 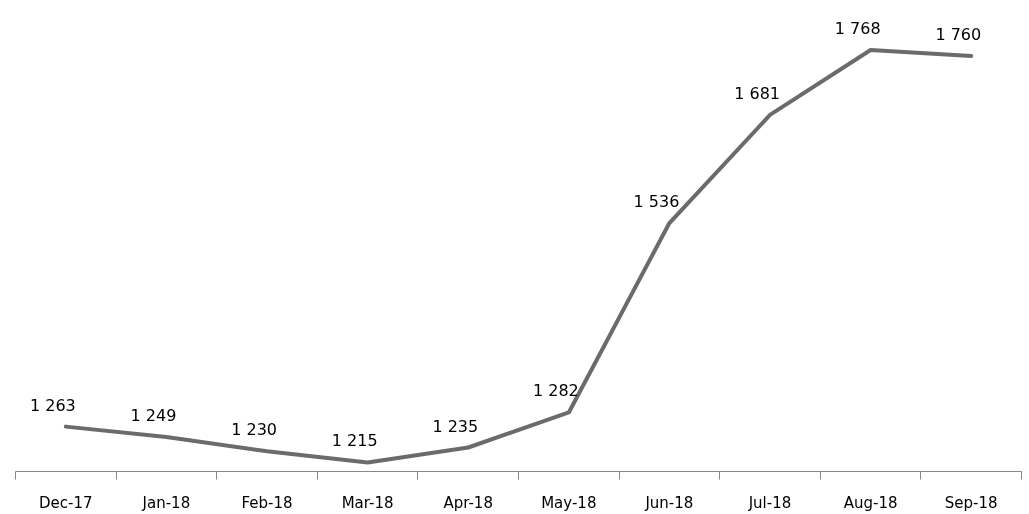 I want to click on data-label: 1 681, so click(x=757, y=93).